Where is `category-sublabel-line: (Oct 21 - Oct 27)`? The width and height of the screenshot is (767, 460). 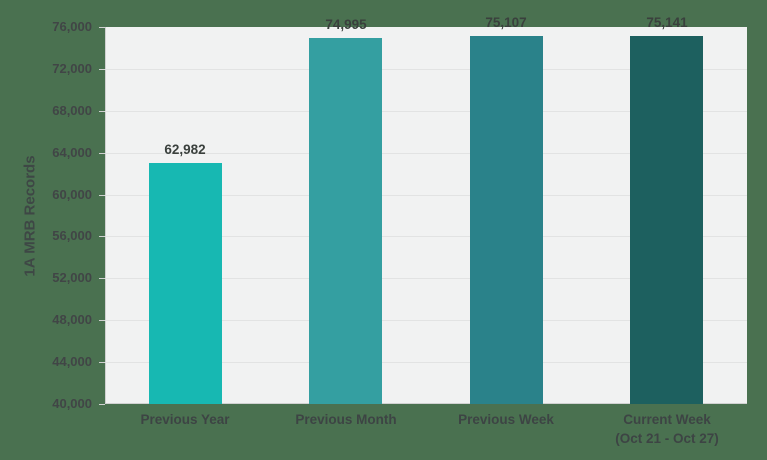
category-sublabel-line: (Oct 21 - Oct 27) is located at coordinates (667, 438).